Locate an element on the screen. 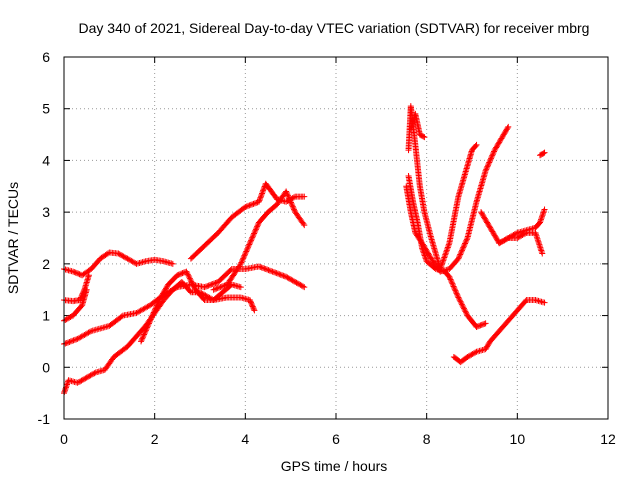  y-tick-label: 2 is located at coordinates (46, 264).